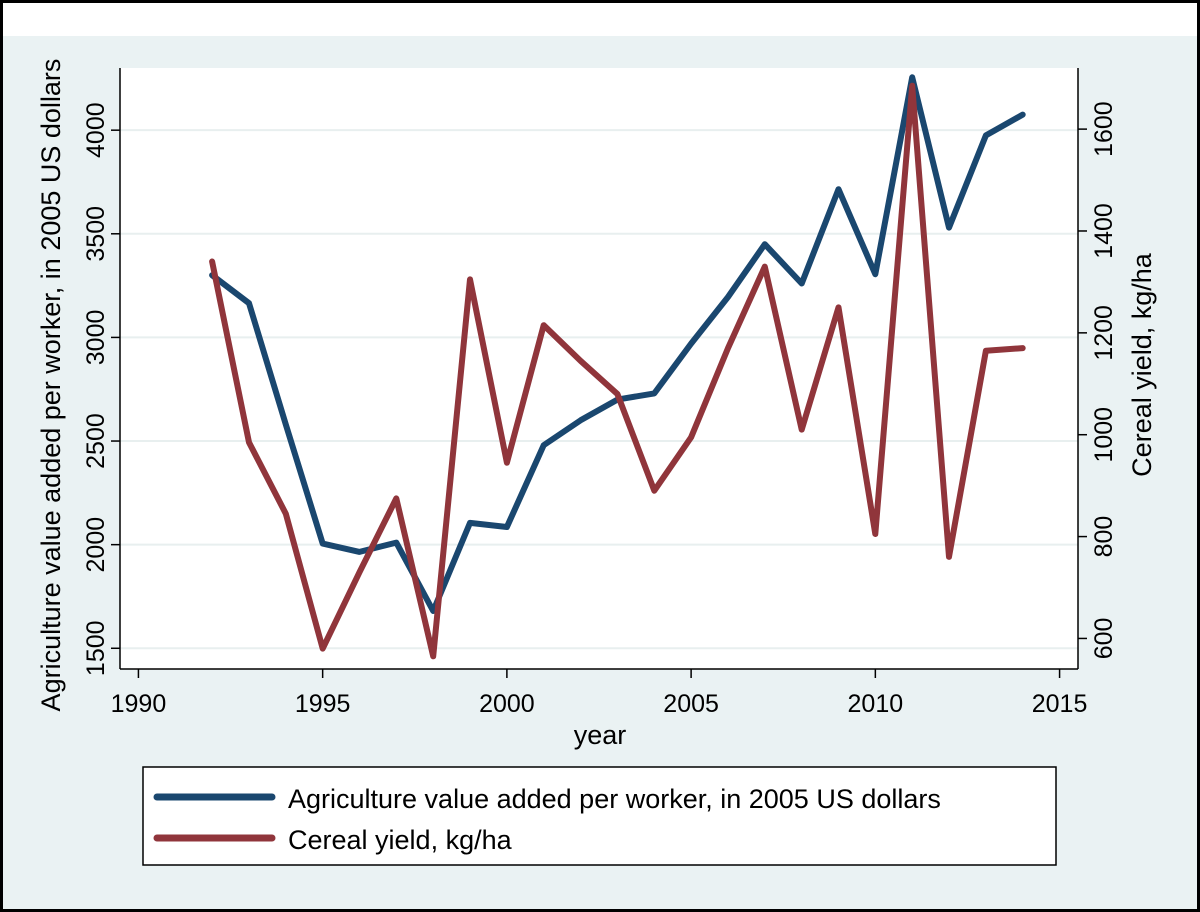 The width and height of the screenshot is (1200, 912). I want to click on left-tick-label: 3500, so click(96, 234).